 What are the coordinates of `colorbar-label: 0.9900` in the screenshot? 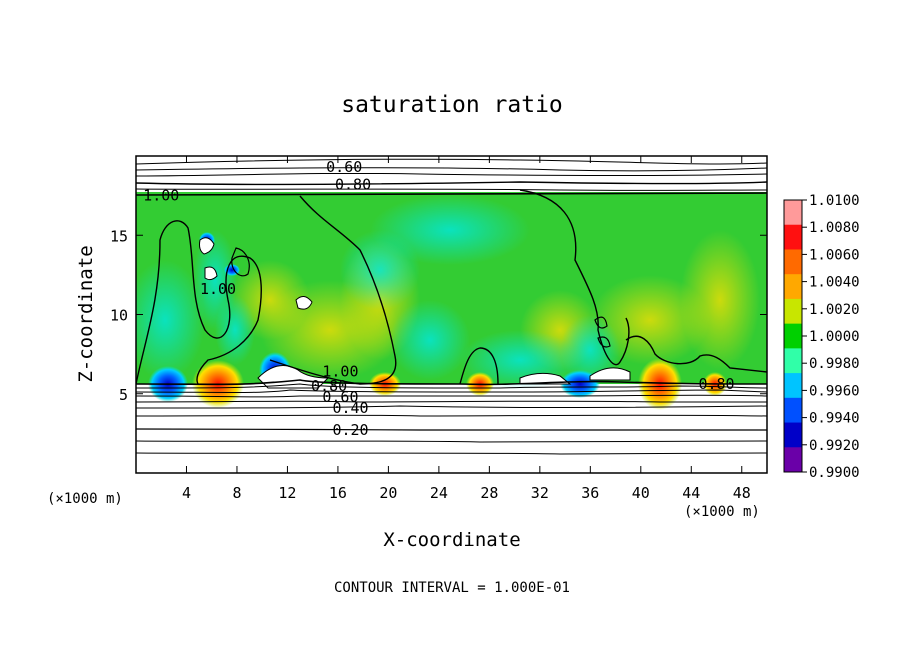 It's located at (834, 473).